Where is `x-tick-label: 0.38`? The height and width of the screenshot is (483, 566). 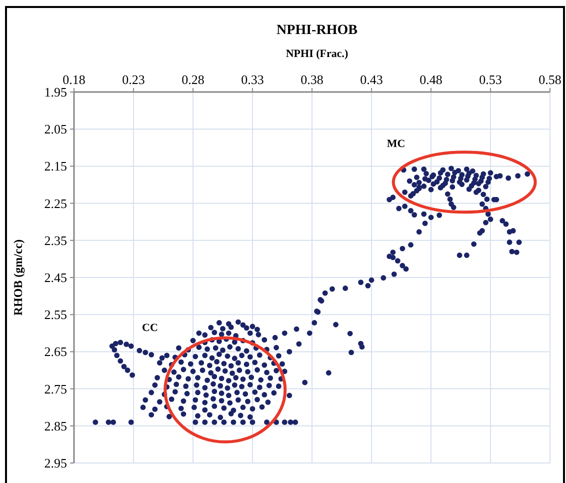
x-tick-label: 0.38 is located at coordinates (312, 79).